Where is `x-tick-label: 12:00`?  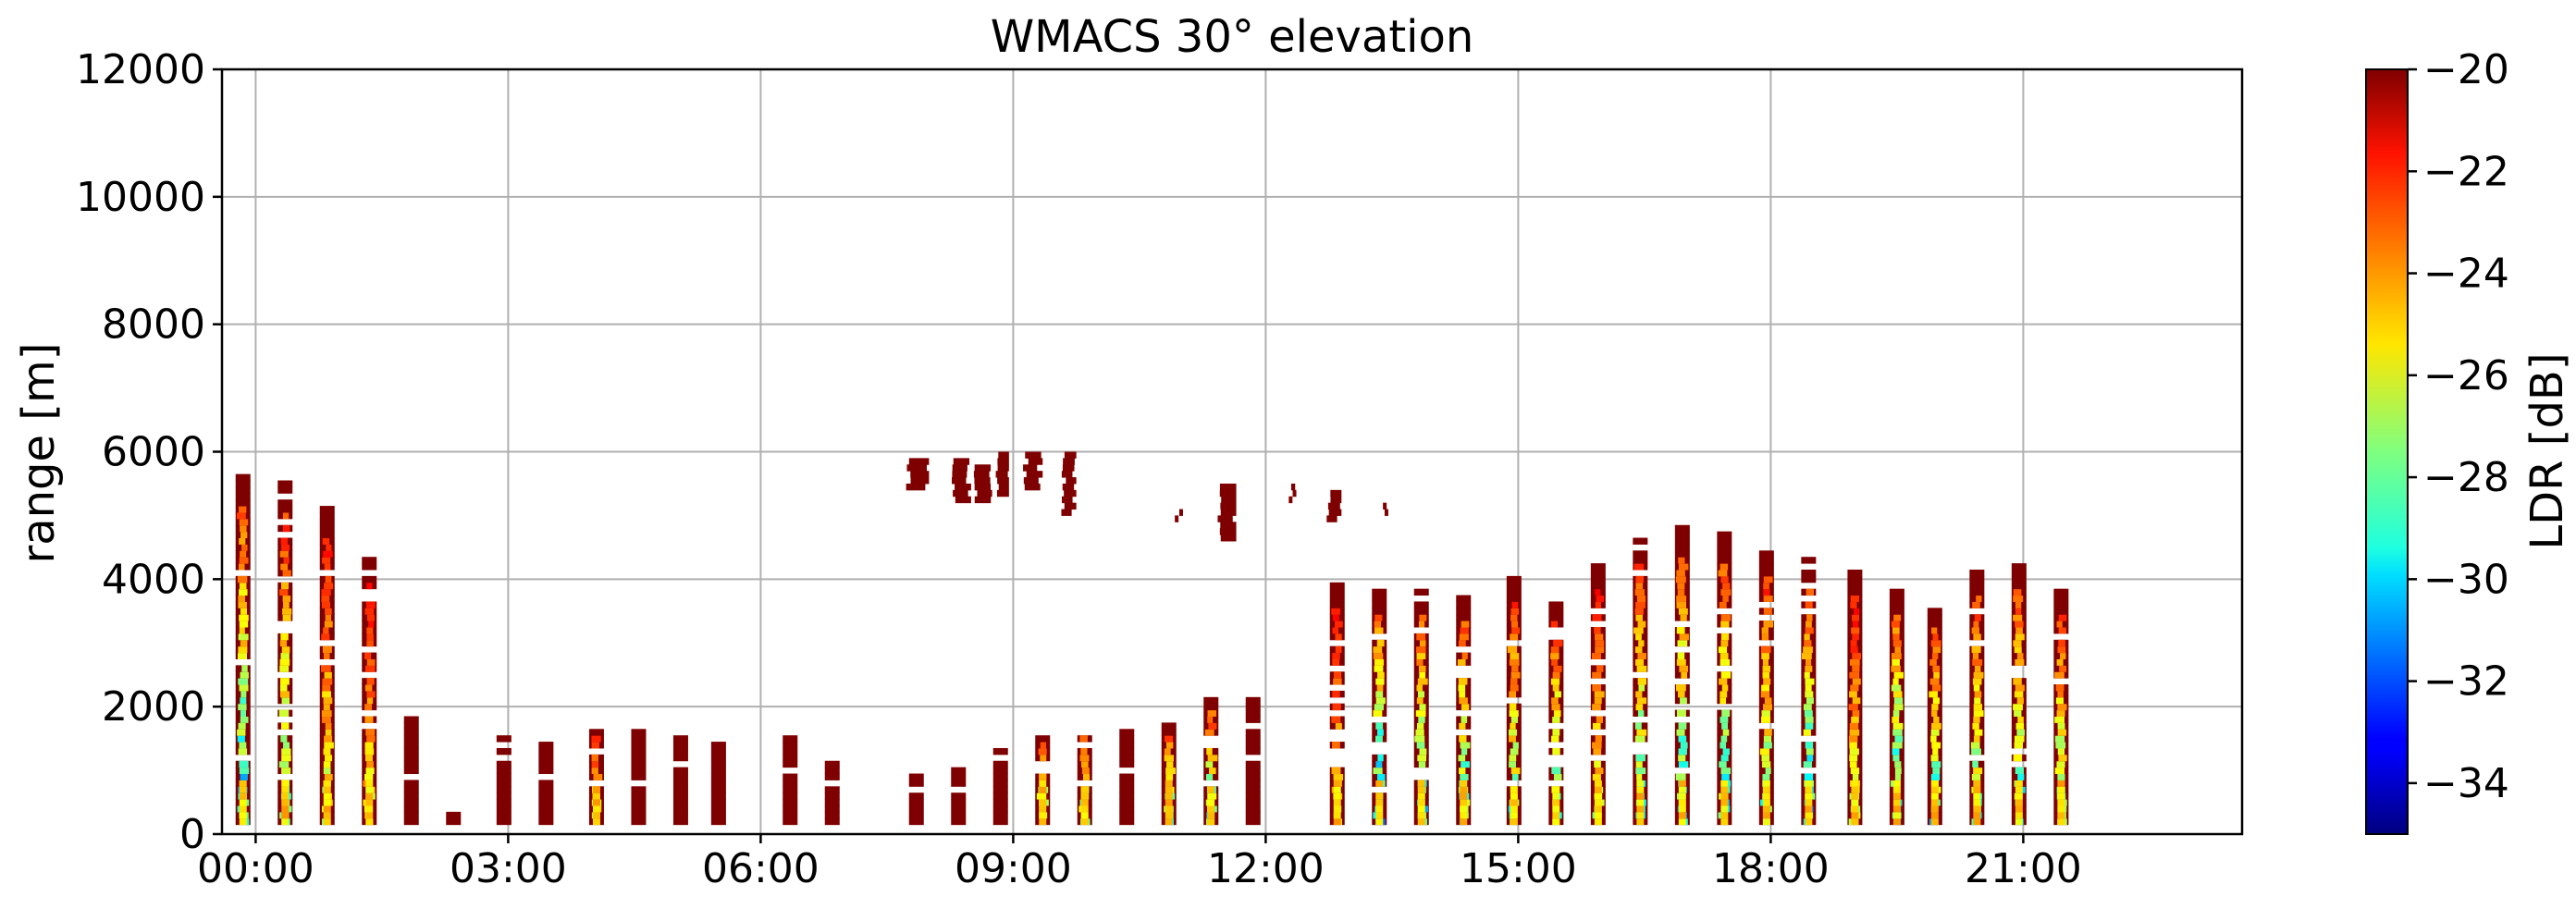 x-tick-label: 12:00 is located at coordinates (1266, 869).